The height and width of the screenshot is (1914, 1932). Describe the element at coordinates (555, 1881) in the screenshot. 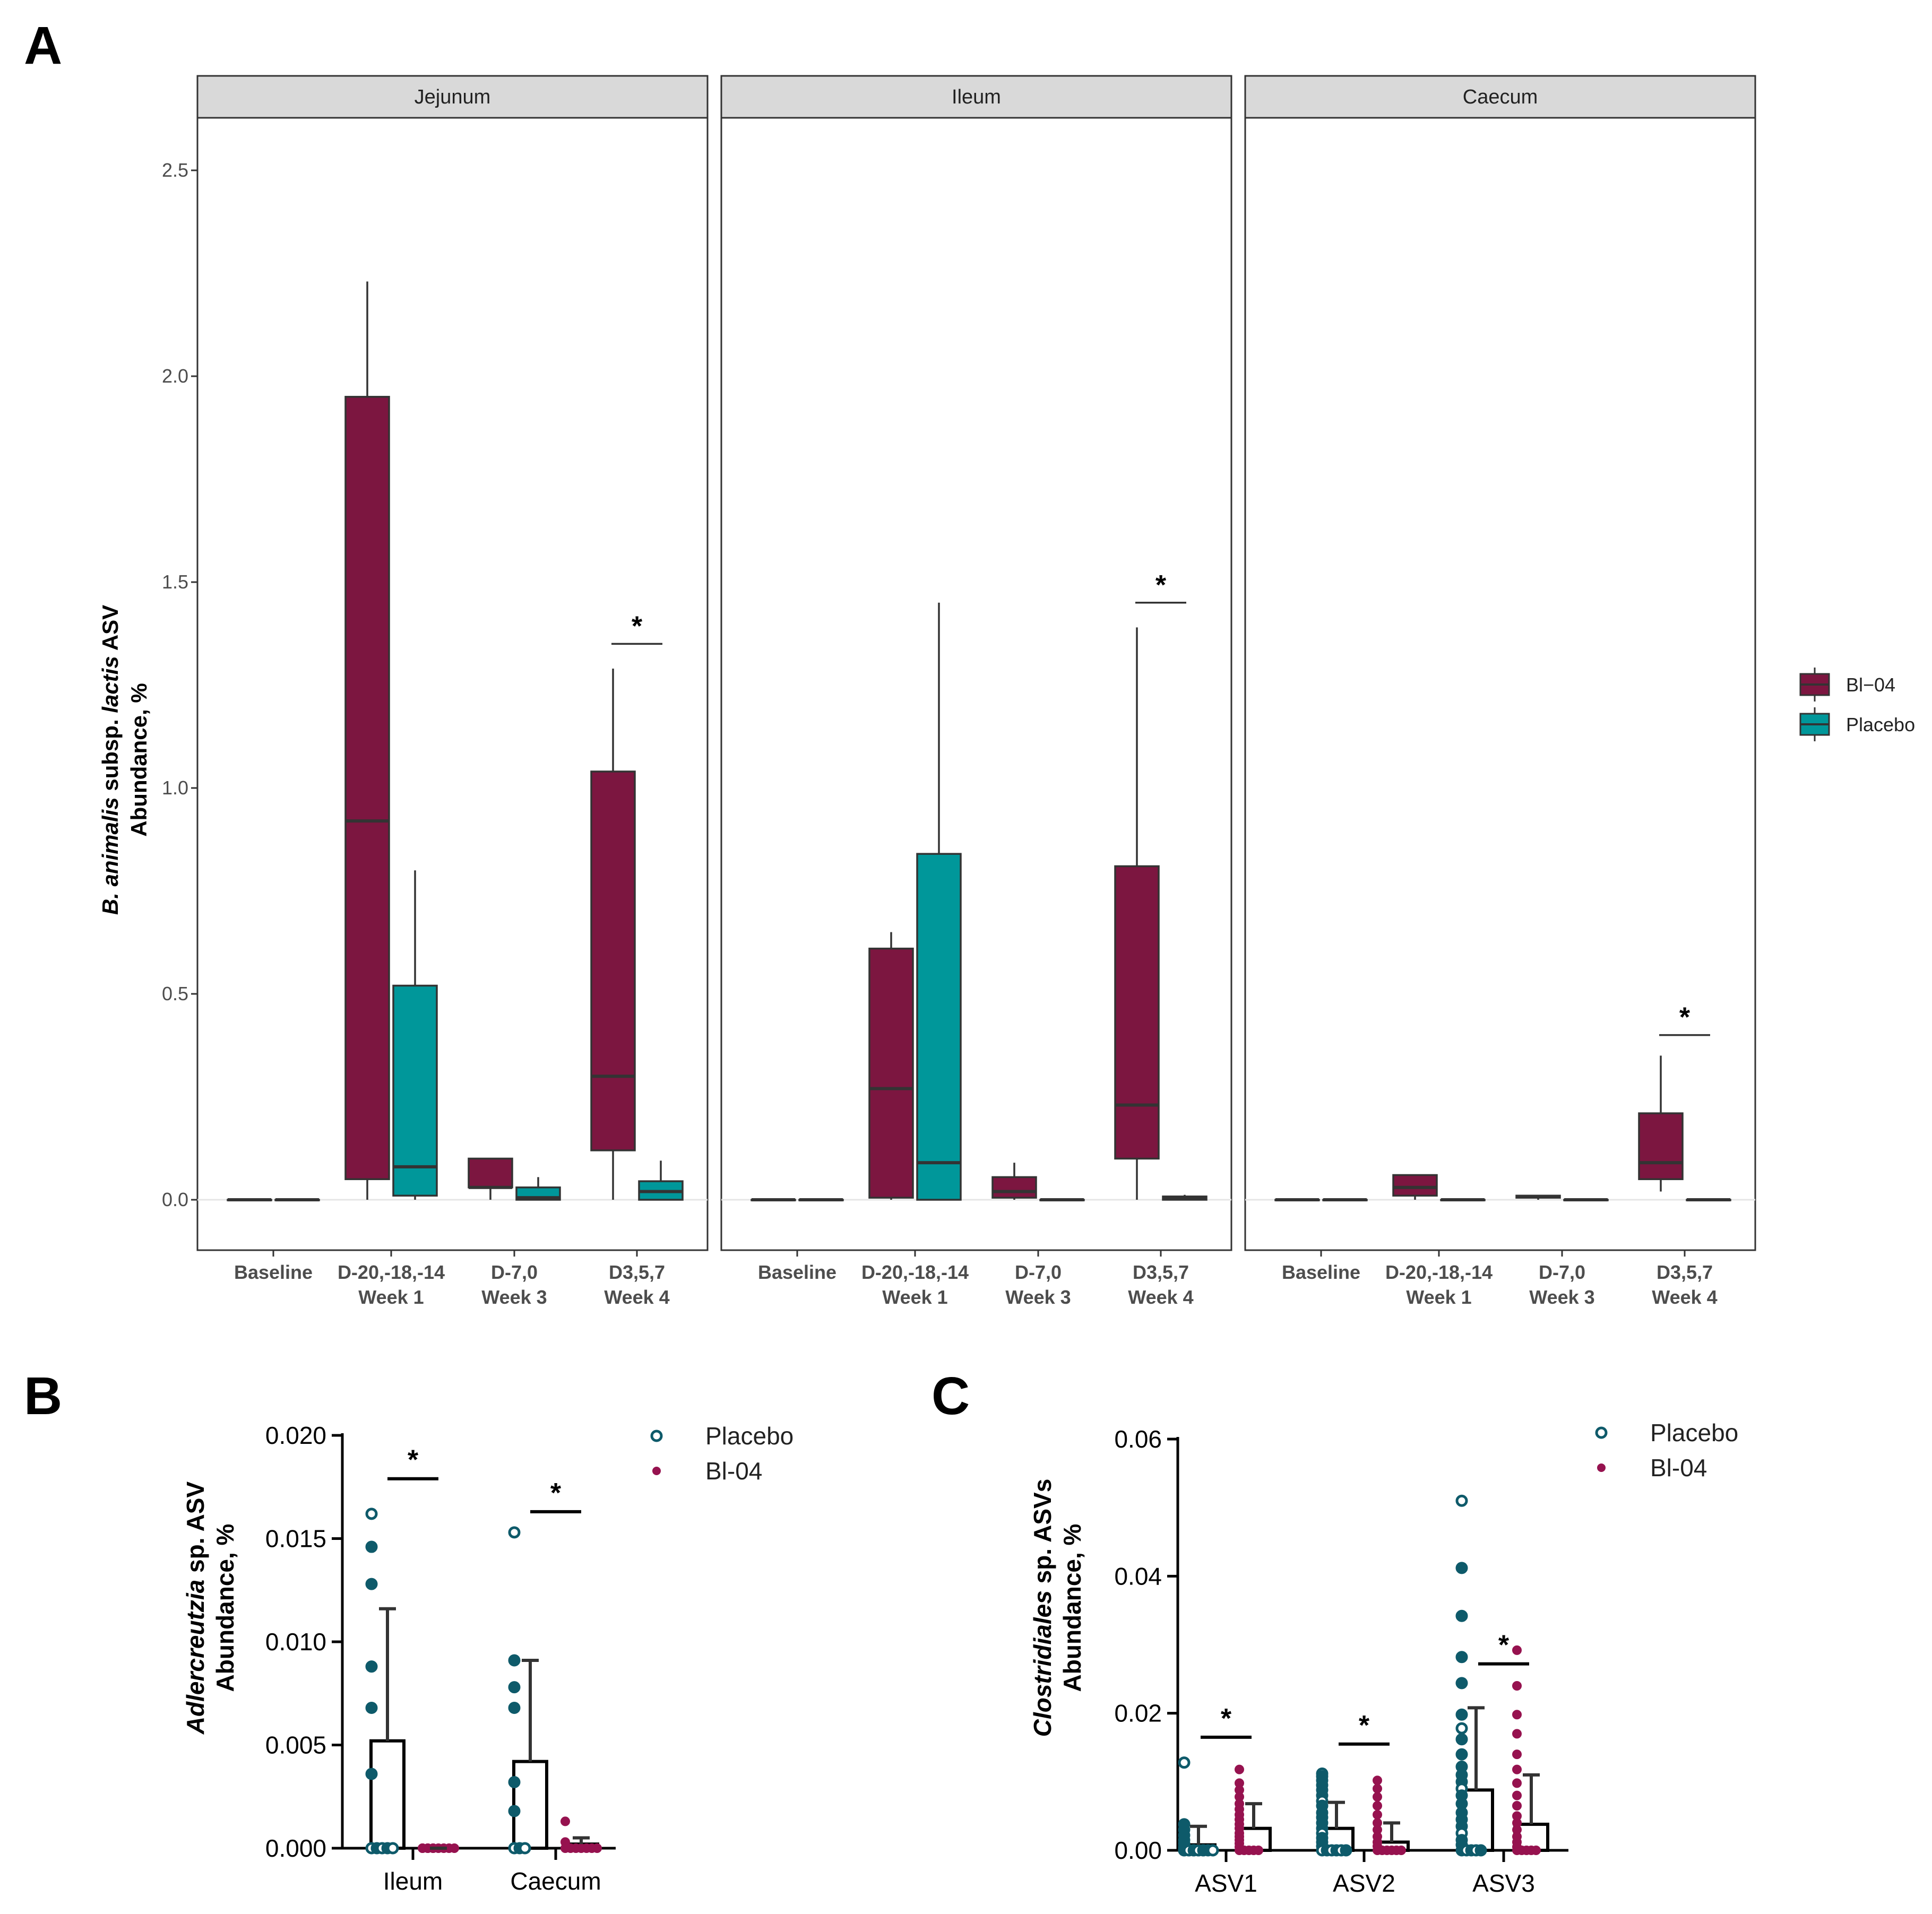

I see `x-tick-label: Caecum` at that location.